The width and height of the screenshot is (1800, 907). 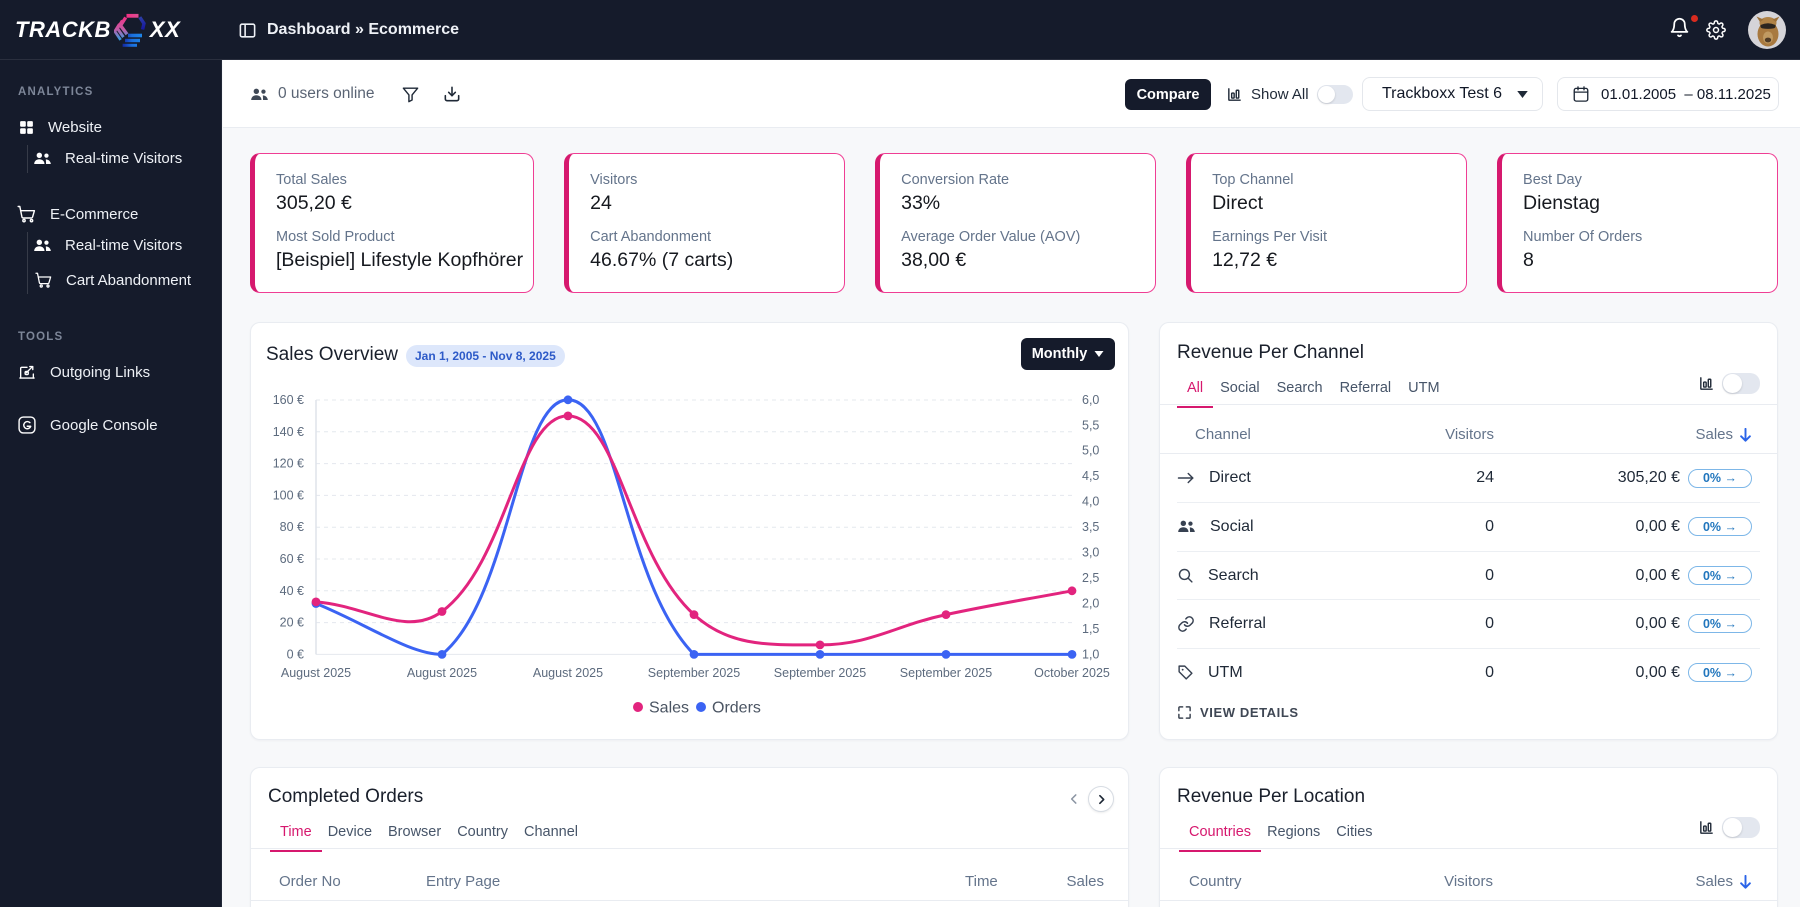 What do you see at coordinates (1090, 476) in the screenshot?
I see `svg-text: 4,5` at bounding box center [1090, 476].